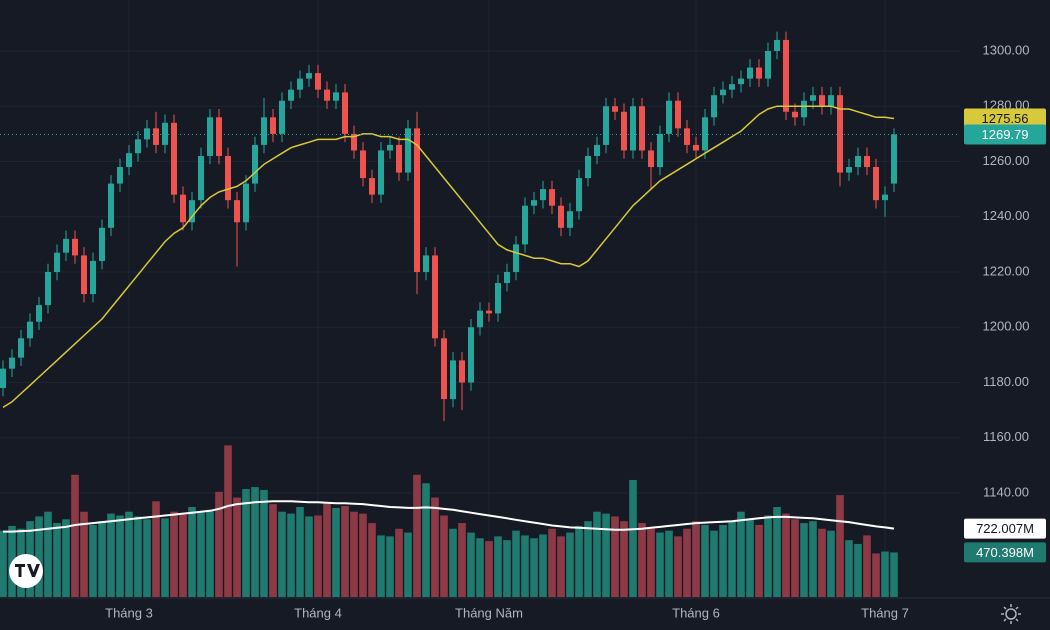 The height and width of the screenshot is (630, 1050). Describe the element at coordinates (696, 612) in the screenshot. I see `x-tick-label: Tháng 6` at that location.